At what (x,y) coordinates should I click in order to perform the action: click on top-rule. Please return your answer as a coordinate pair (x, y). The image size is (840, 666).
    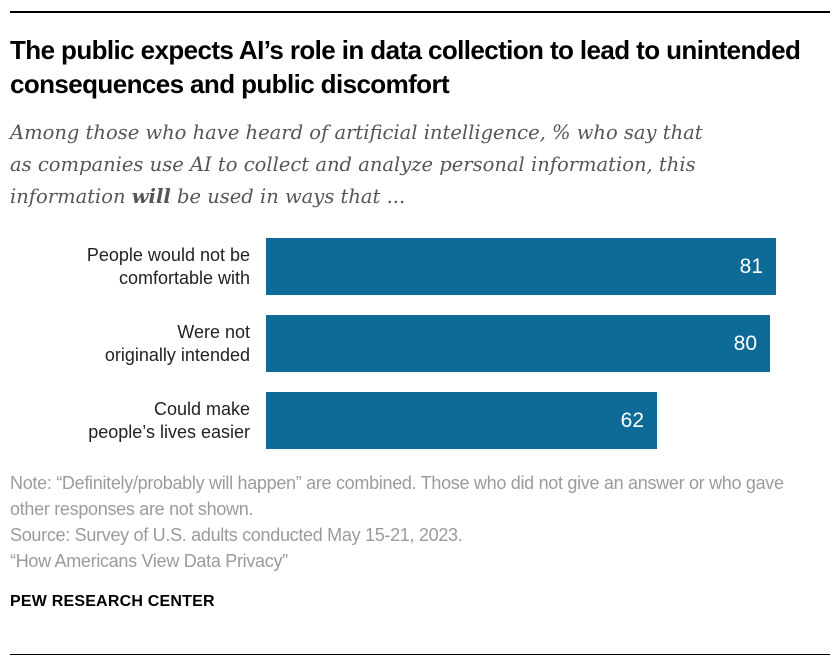
    Looking at the image, I should click on (420, 12).